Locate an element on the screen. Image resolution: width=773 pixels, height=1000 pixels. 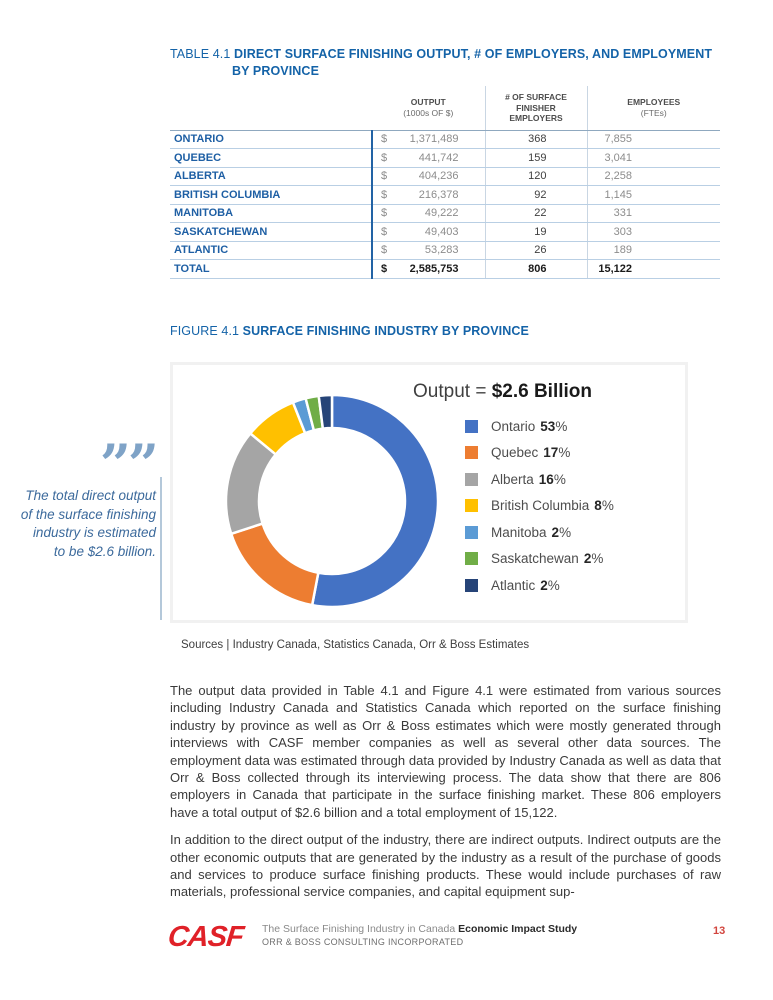
table-row: MANITOBA $49,222 22 331 is located at coordinates (445, 213).